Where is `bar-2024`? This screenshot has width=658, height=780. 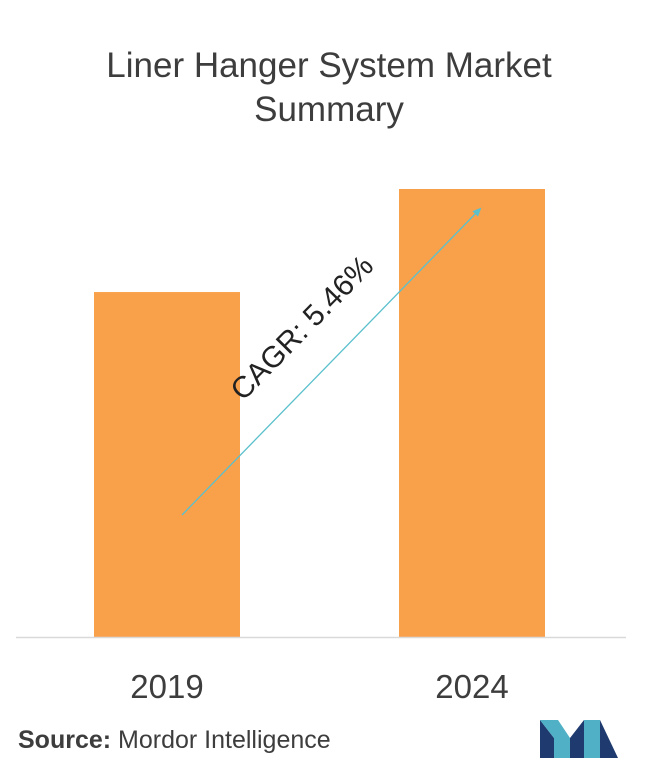 bar-2024 is located at coordinates (472, 413).